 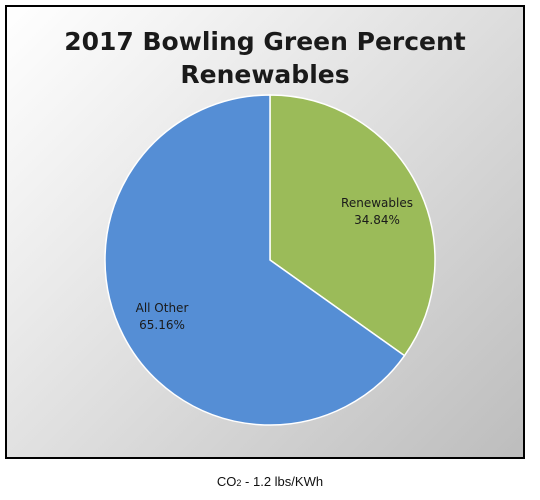 I want to click on slice-value-renewables: 34.84%, so click(x=377, y=220).